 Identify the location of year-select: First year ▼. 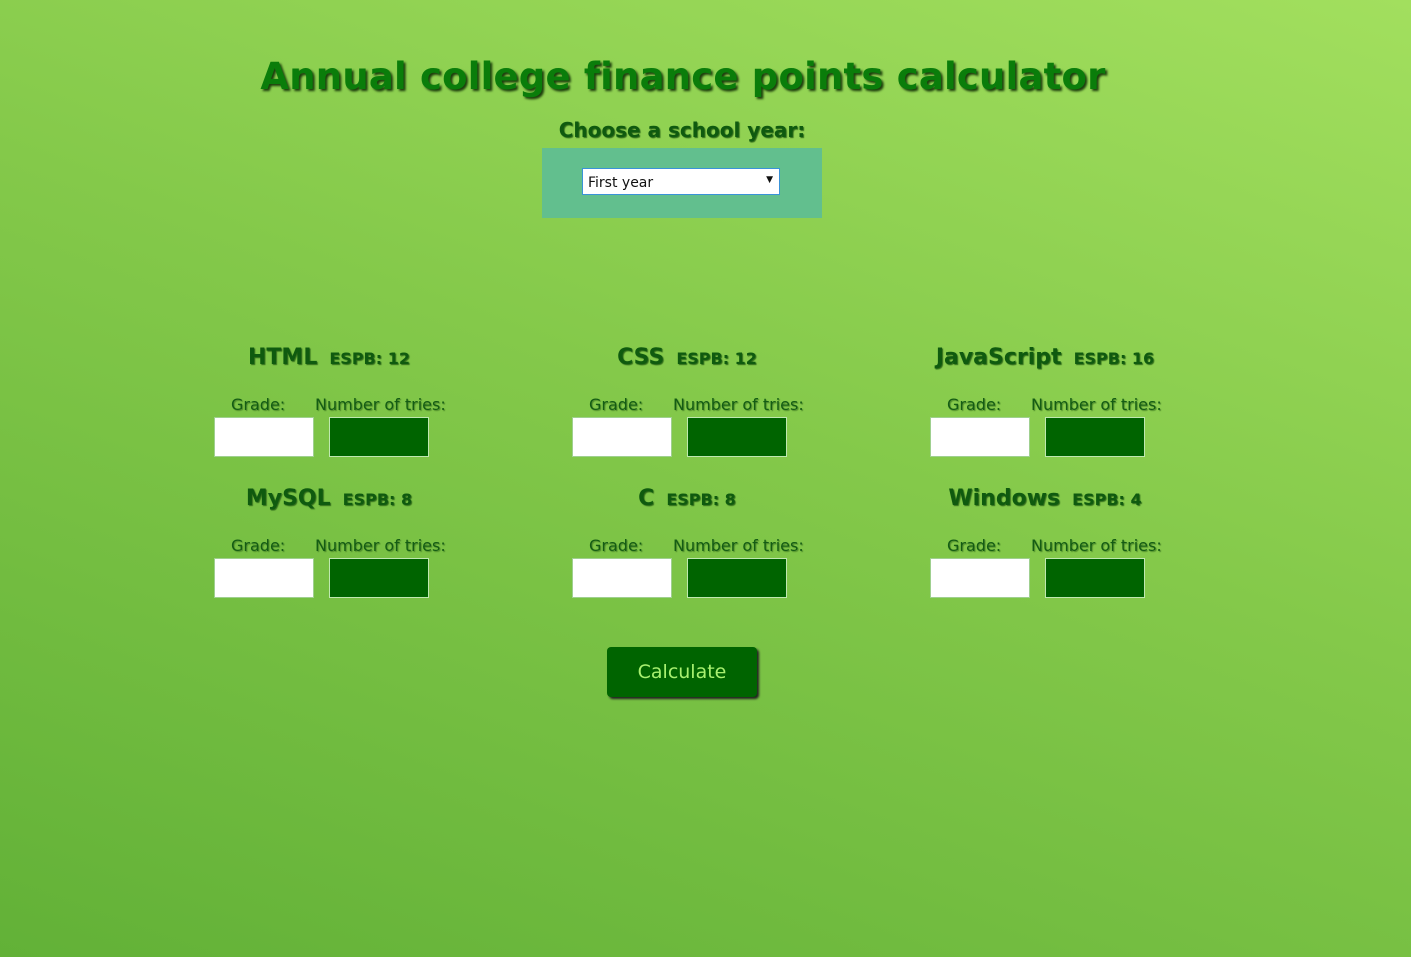
(681, 181).